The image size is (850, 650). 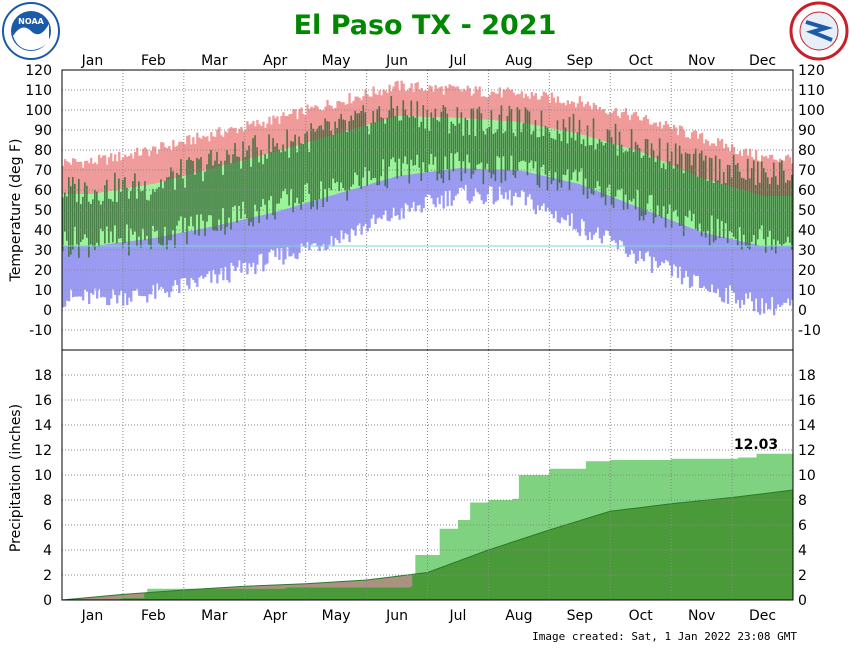 I want to click on month-label-bottom: Mar, so click(x=214, y=616).